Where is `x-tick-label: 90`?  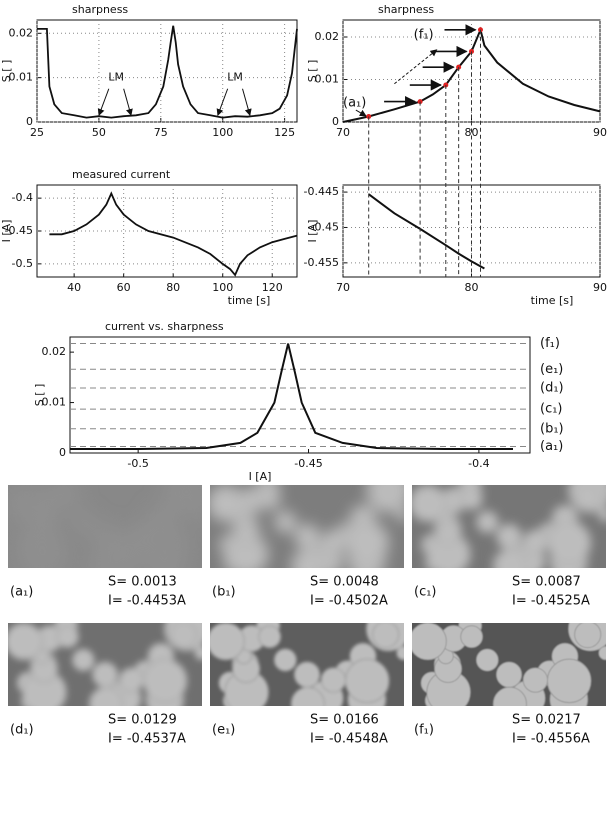
x-tick-label: 90 is located at coordinates (600, 132).